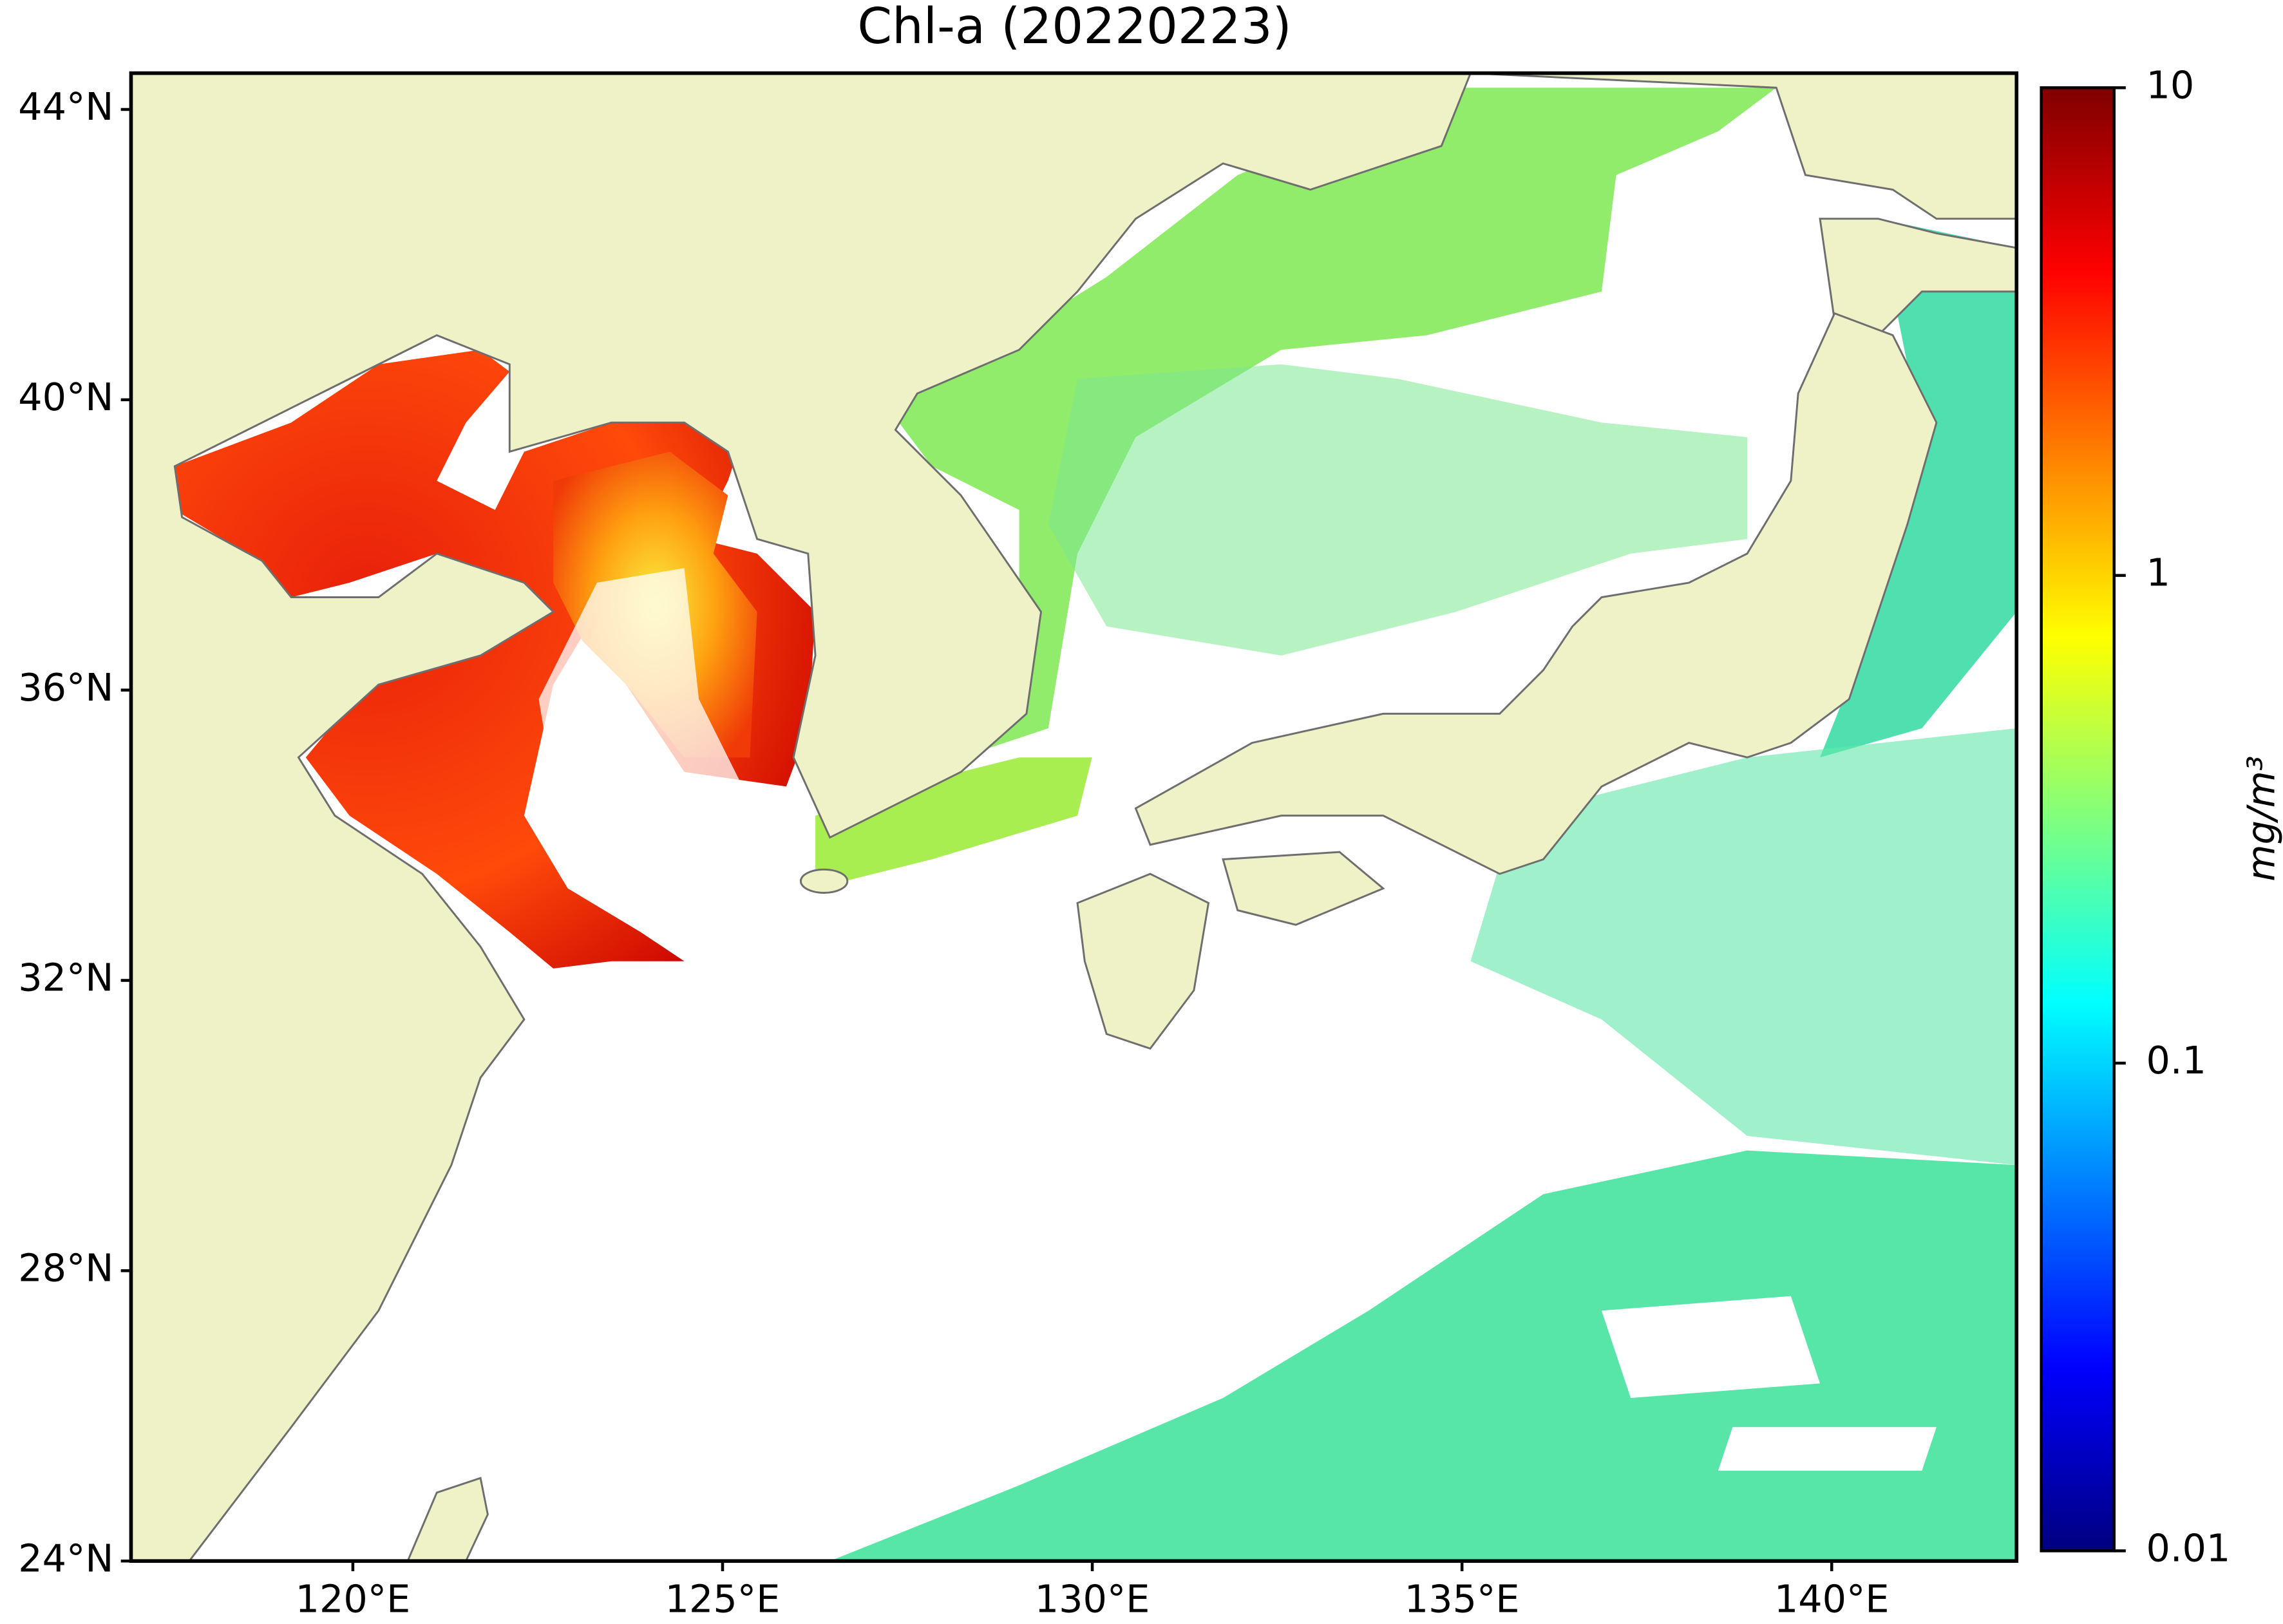  I want to click on x-tick-label: 135°E, so click(1462, 1599).